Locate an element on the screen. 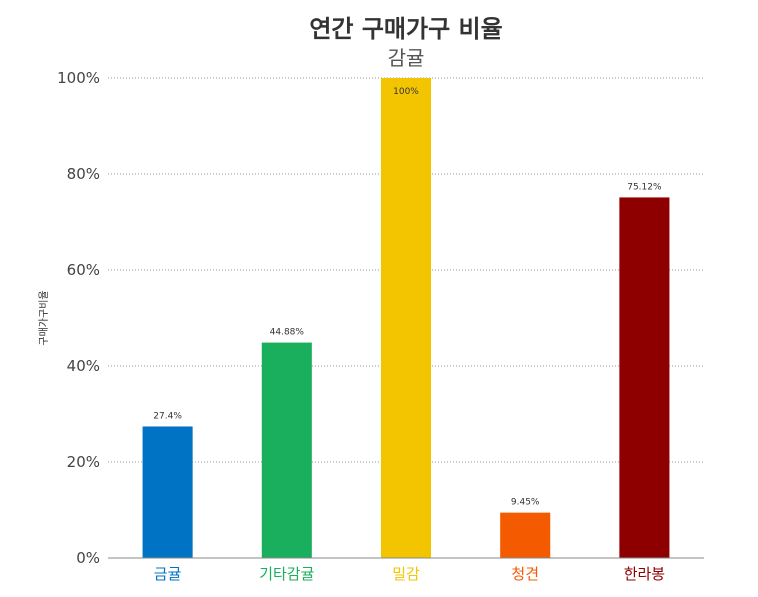  x-tick-label: 청견 is located at coordinates (525, 574).